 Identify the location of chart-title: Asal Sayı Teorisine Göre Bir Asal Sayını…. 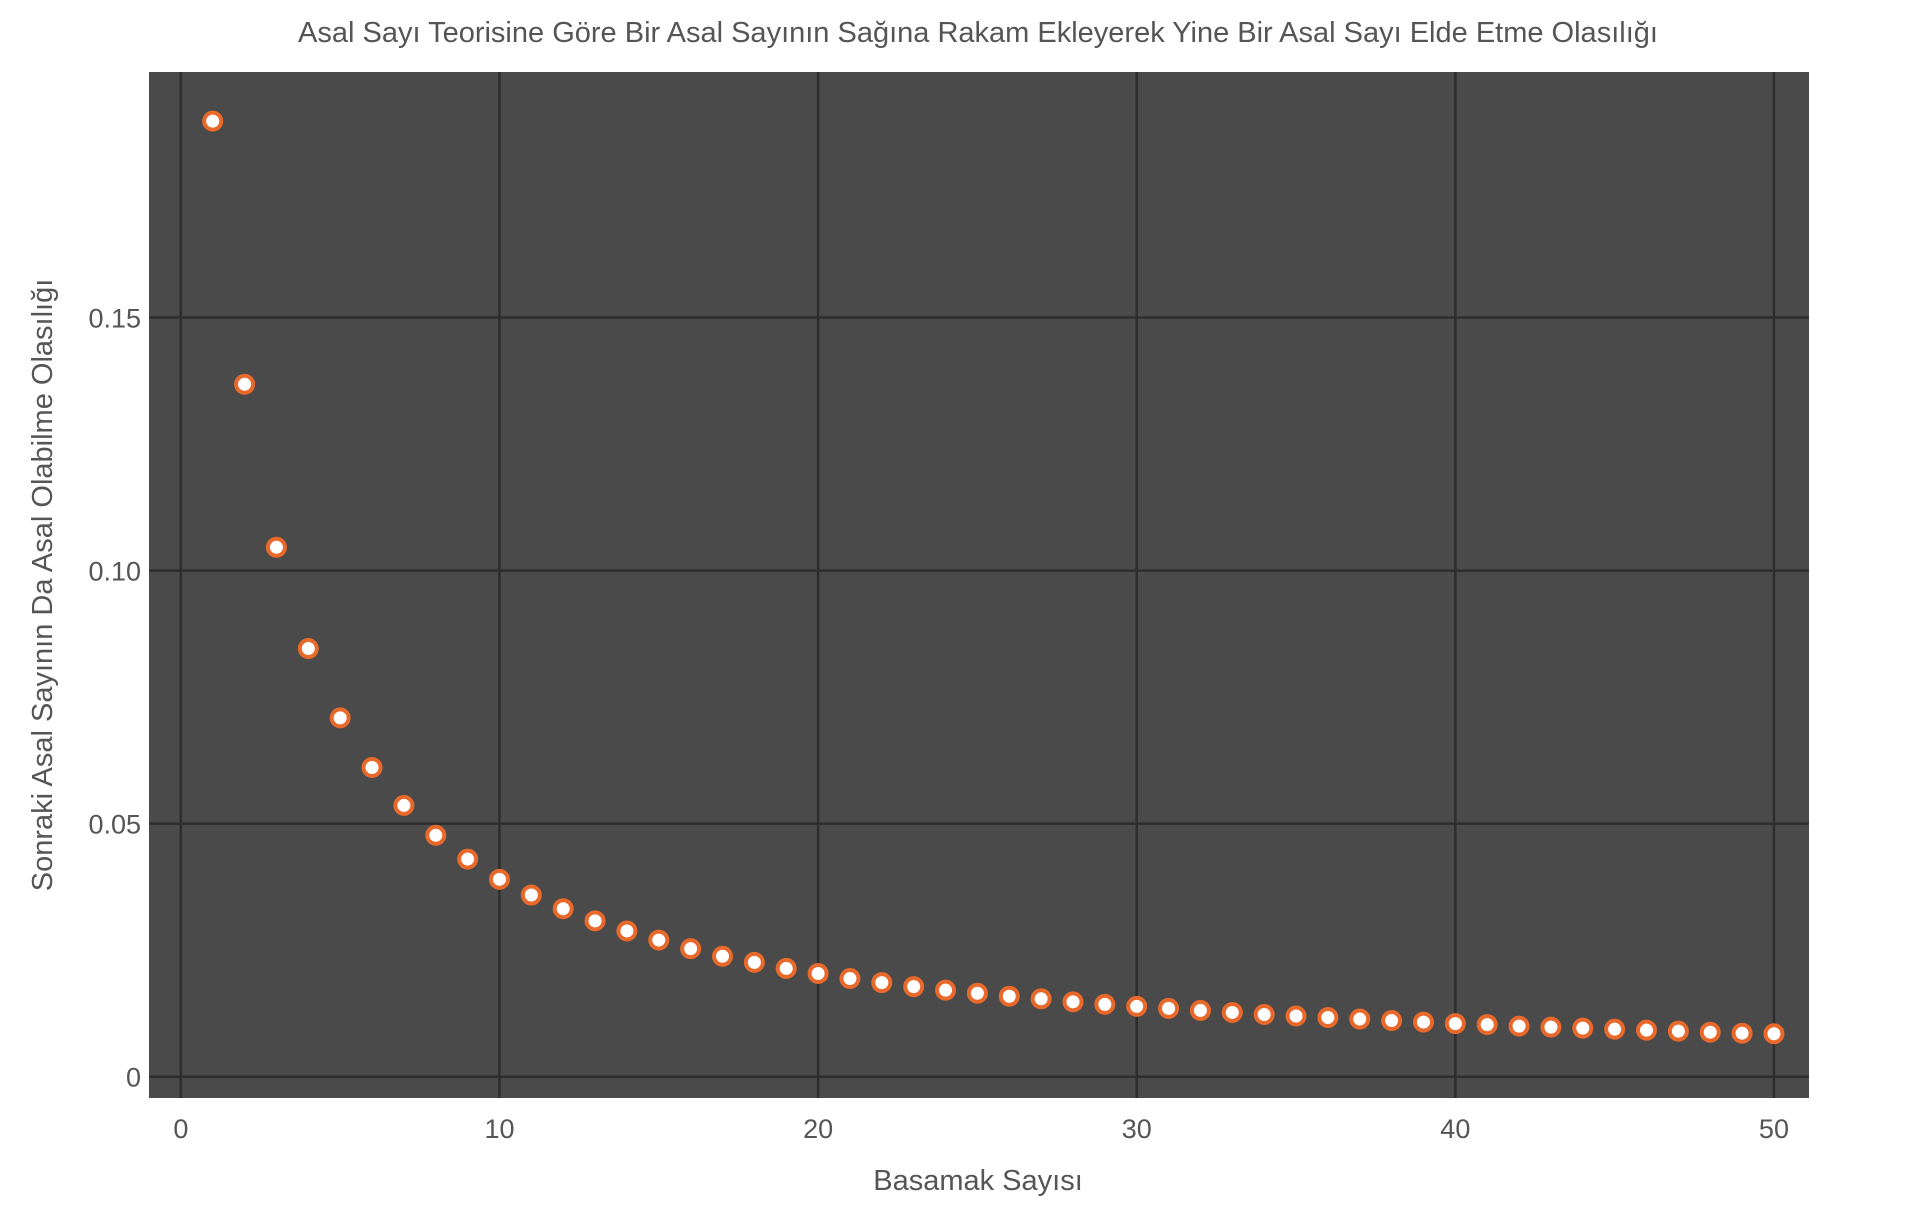
(978, 33).